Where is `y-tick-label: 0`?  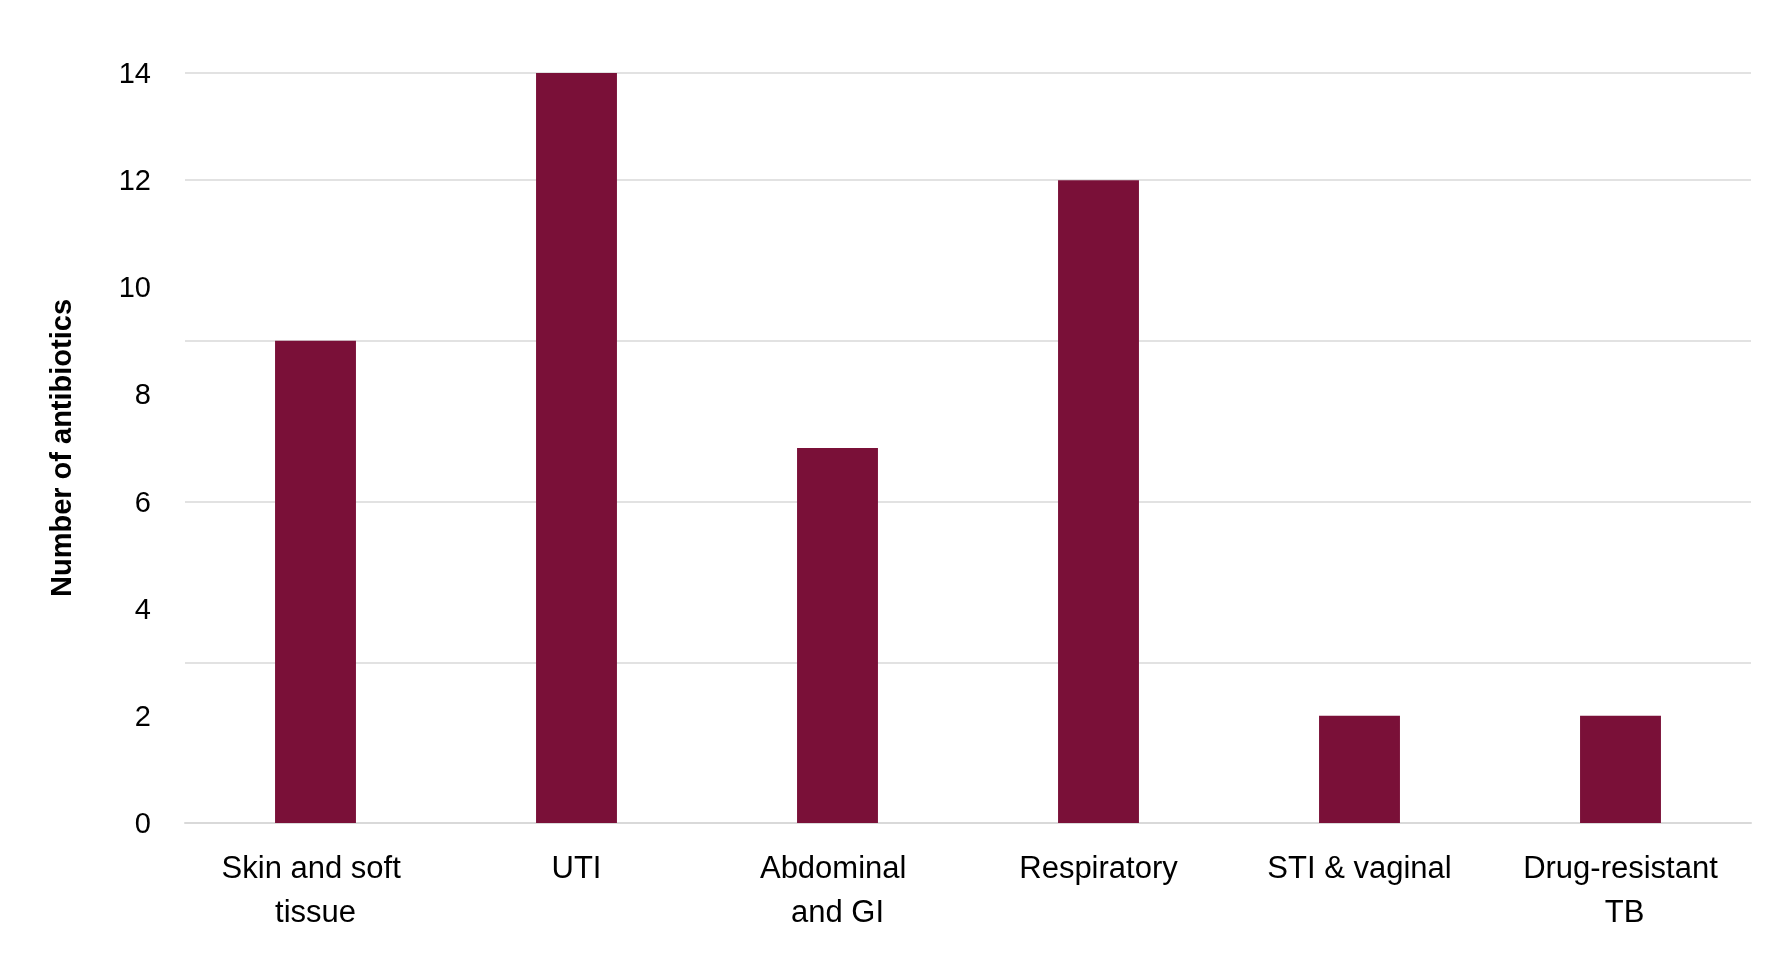 y-tick-label: 0 is located at coordinates (142, 823).